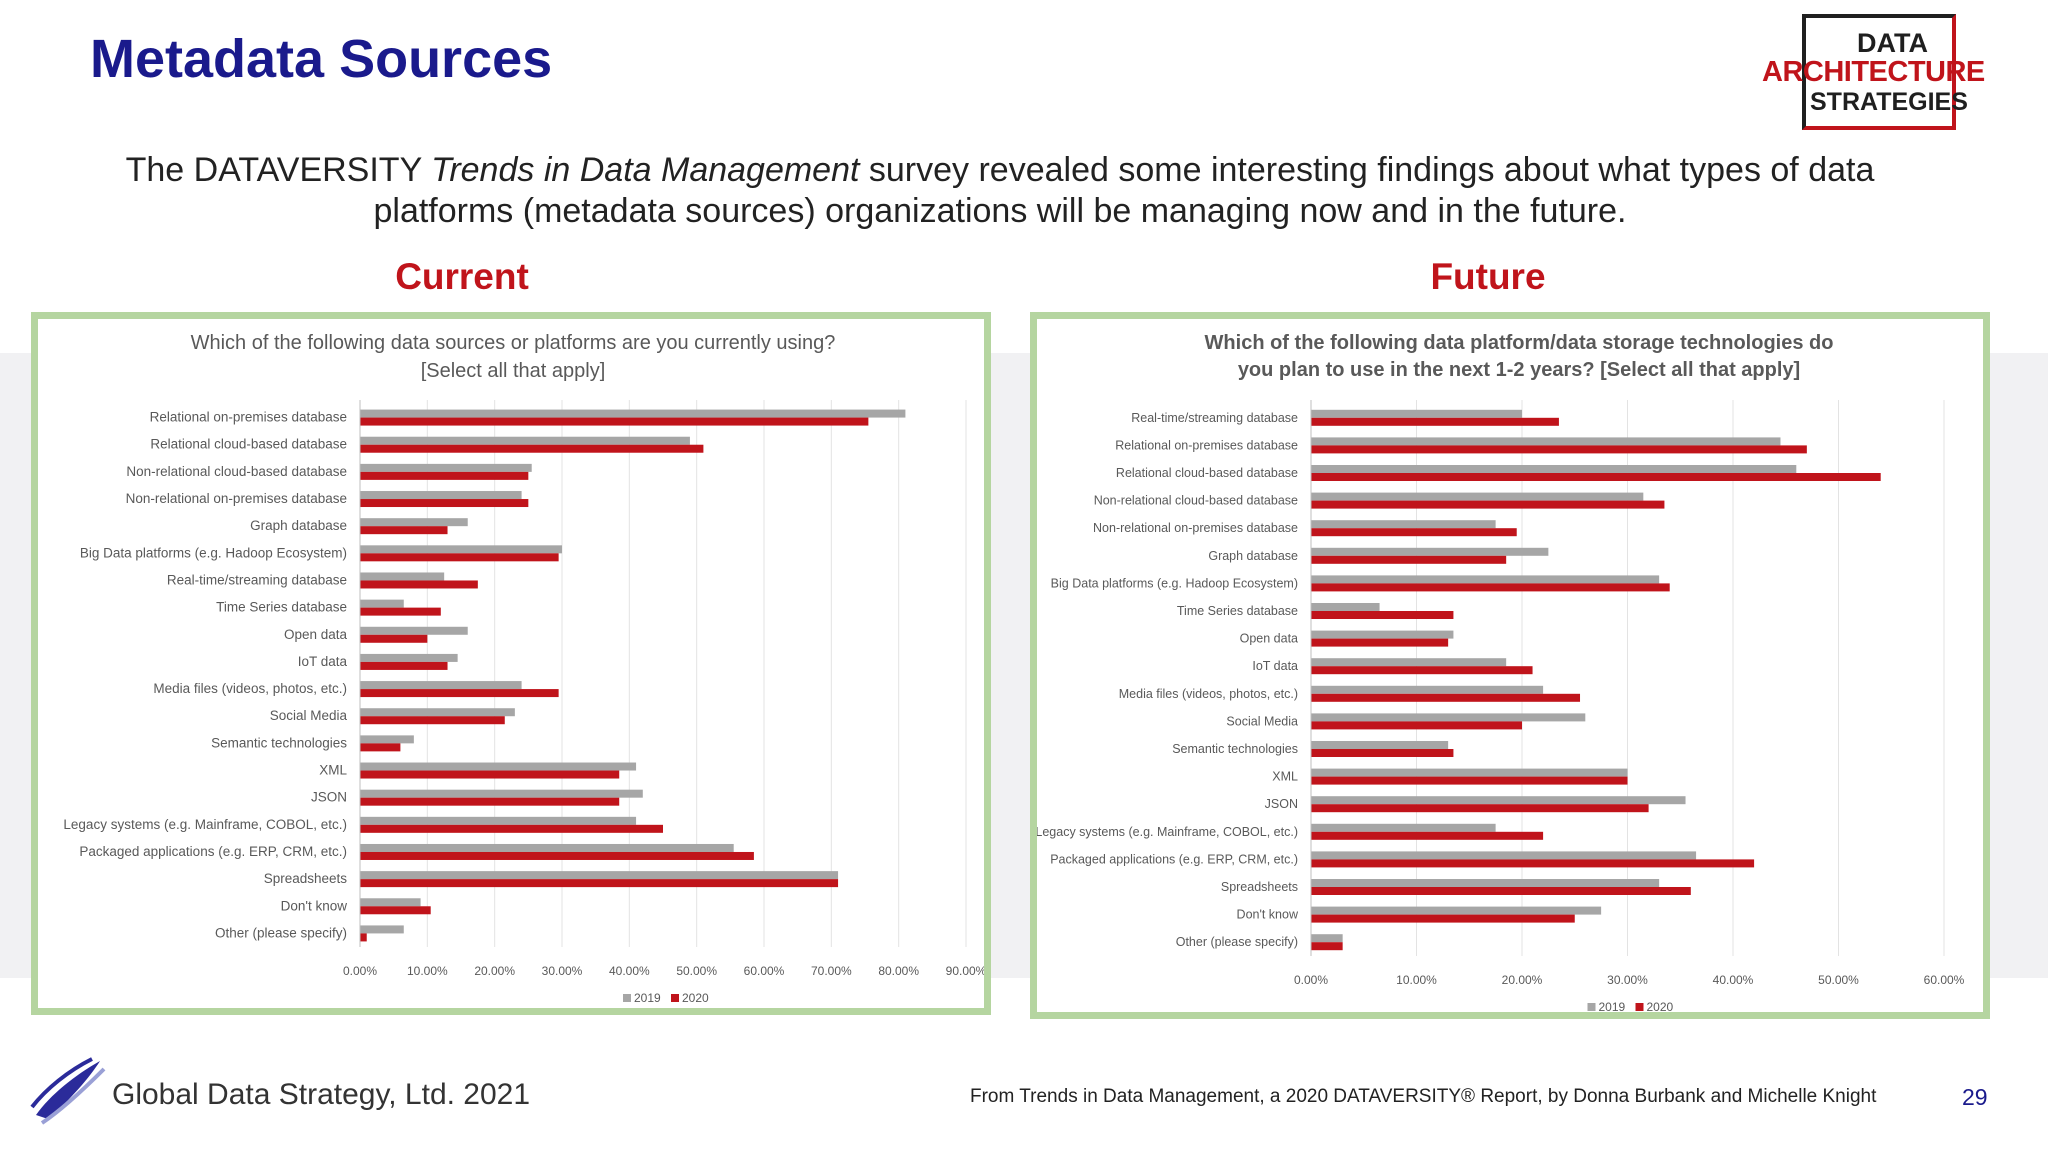 The image size is (2048, 1152). What do you see at coordinates (1207, 473) in the screenshot?
I see `category-label: Relational cloud-based database` at bounding box center [1207, 473].